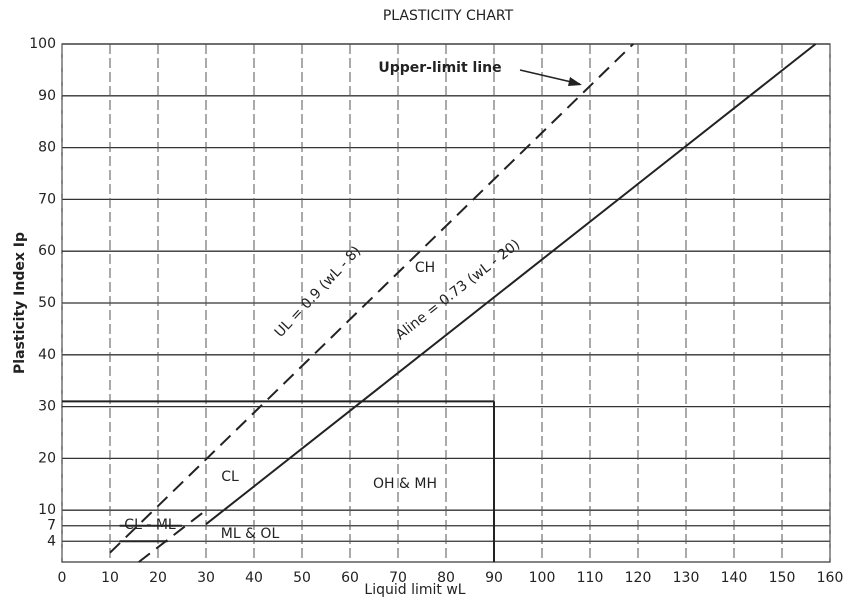  What do you see at coordinates (51, 526) in the screenshot?
I see `y-tick-label: 7` at bounding box center [51, 526].